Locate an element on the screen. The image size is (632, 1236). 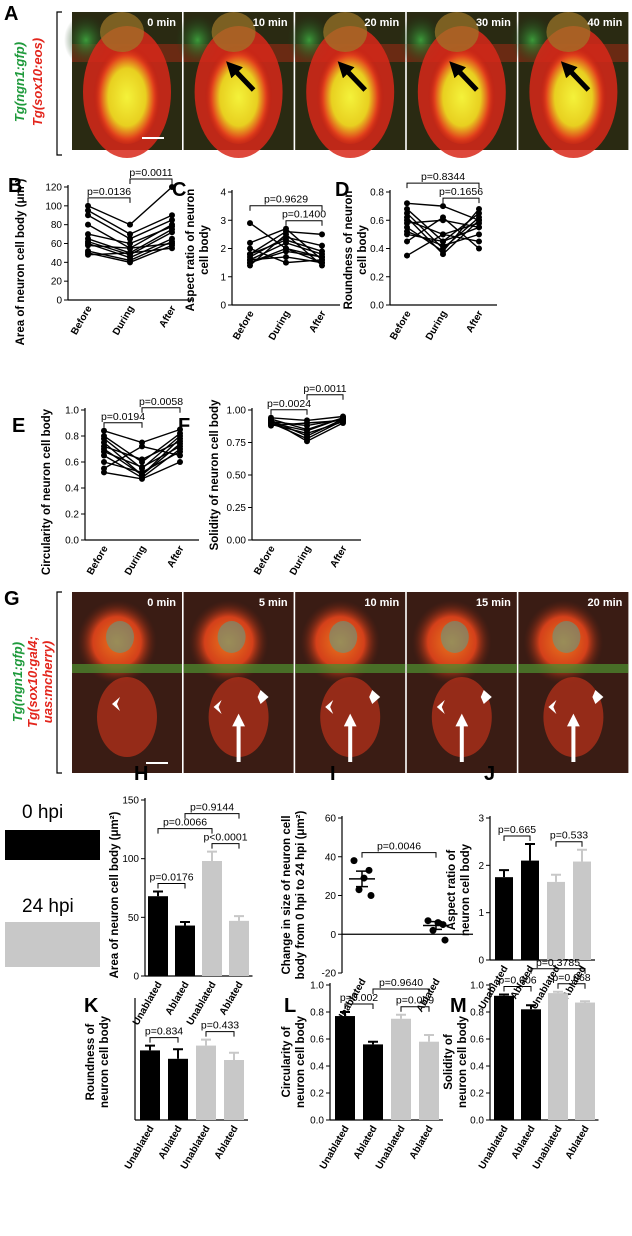
y-tick-label: 120 is located at coordinates (53, 188).